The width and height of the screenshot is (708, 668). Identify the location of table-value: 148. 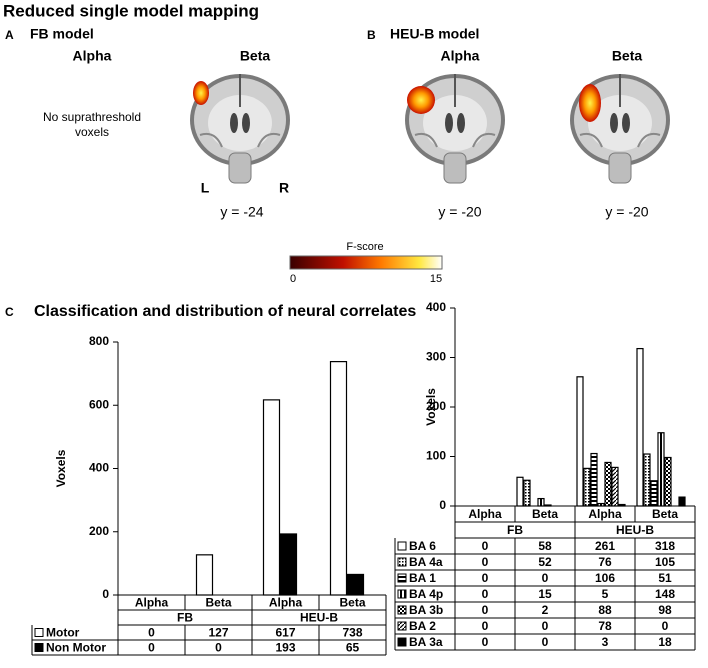
(665, 594).